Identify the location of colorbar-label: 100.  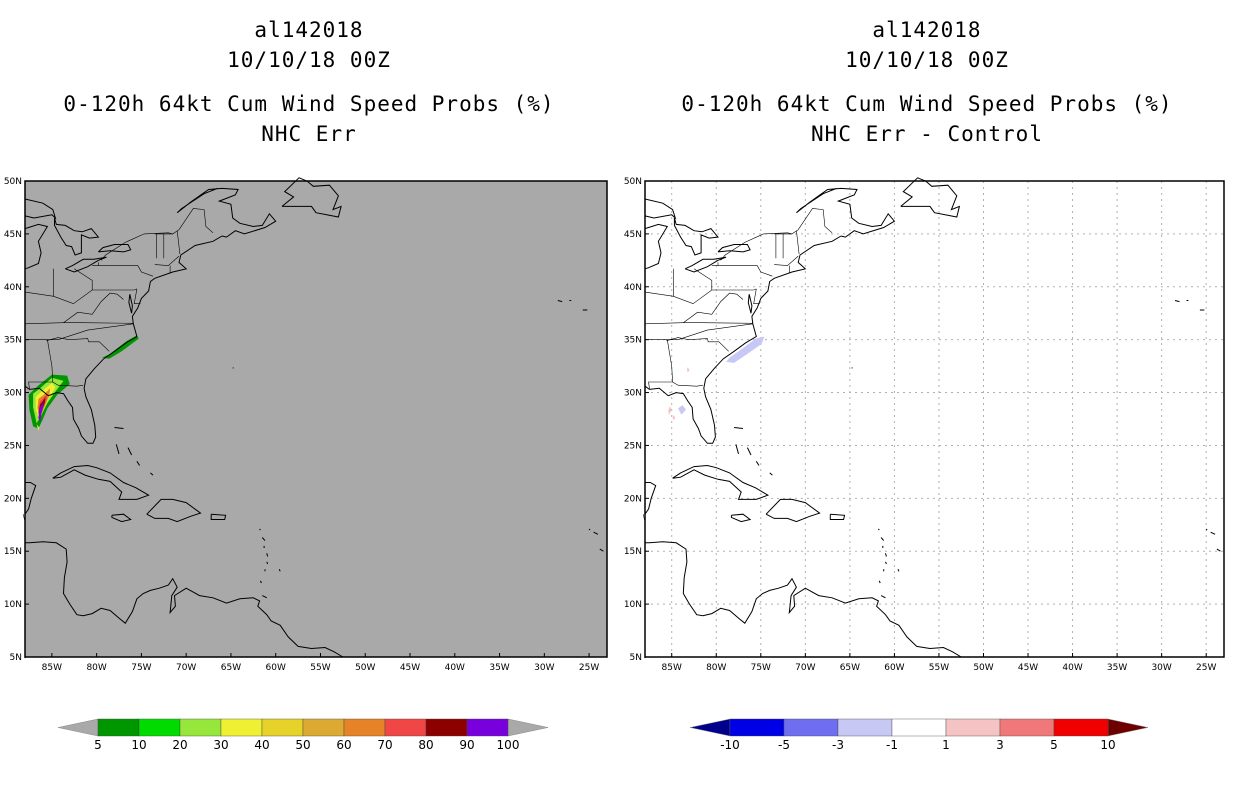
(508, 745).